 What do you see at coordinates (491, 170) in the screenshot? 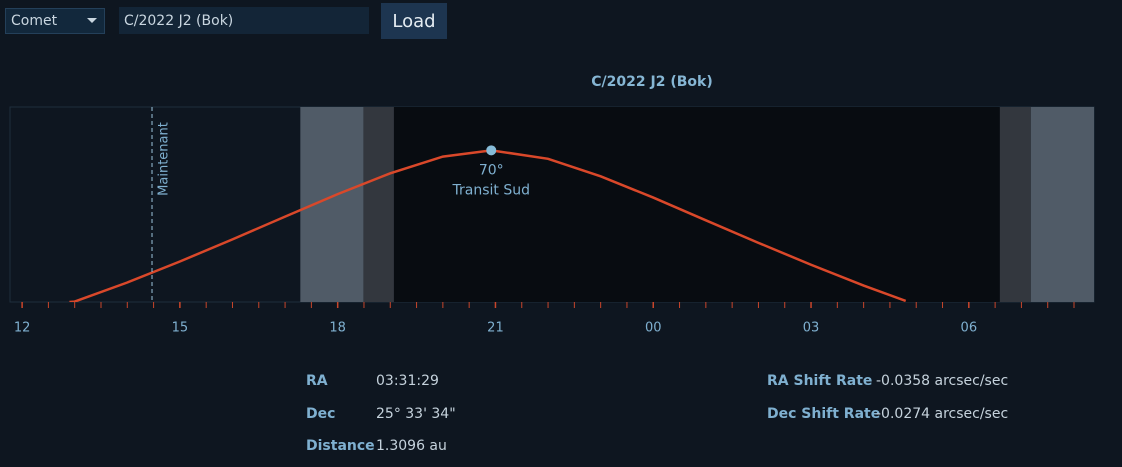
I see `transit-altitude: 70°` at bounding box center [491, 170].